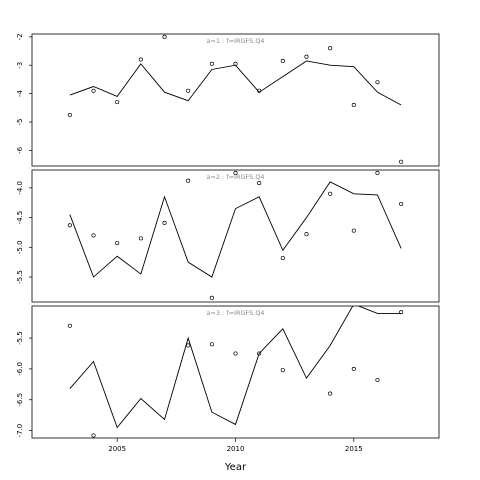 The image size is (480, 480). I want to click on y-tick-label: -7.0, so click(20, 431).